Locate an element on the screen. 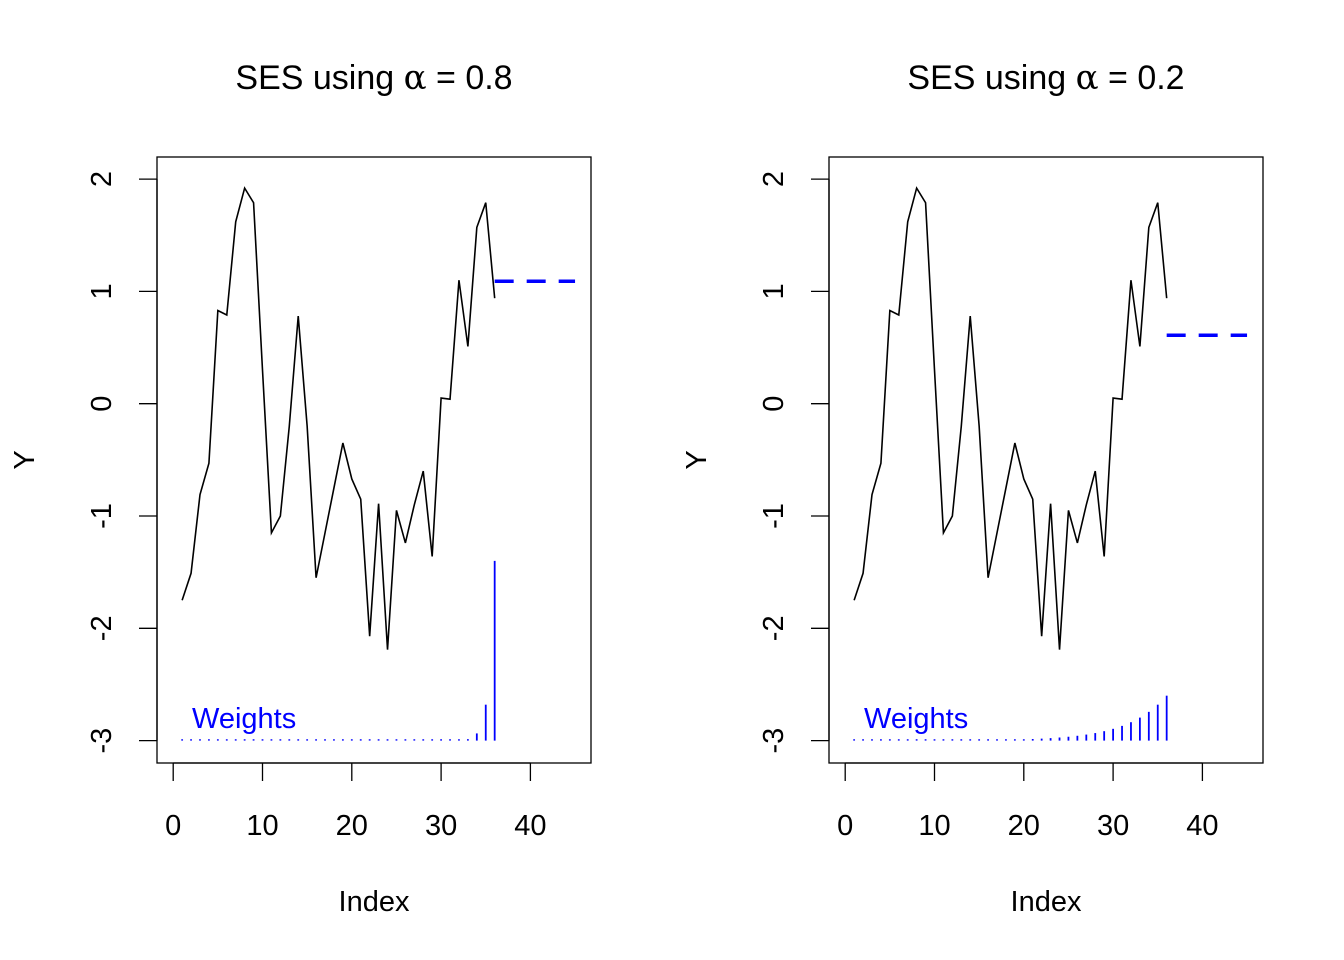 This screenshot has height=960, width=1344. title-value: = 0.8 is located at coordinates (470, 78).